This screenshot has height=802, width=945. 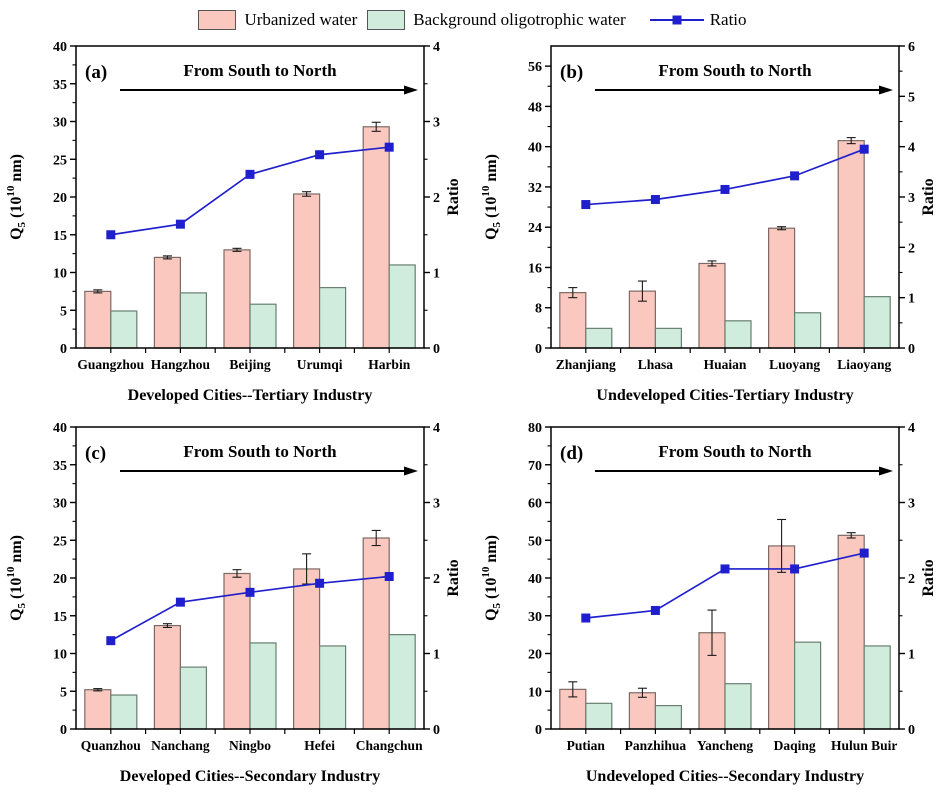 I want to click on legend-item-urbanized: Urbanized water, so click(x=277, y=20).